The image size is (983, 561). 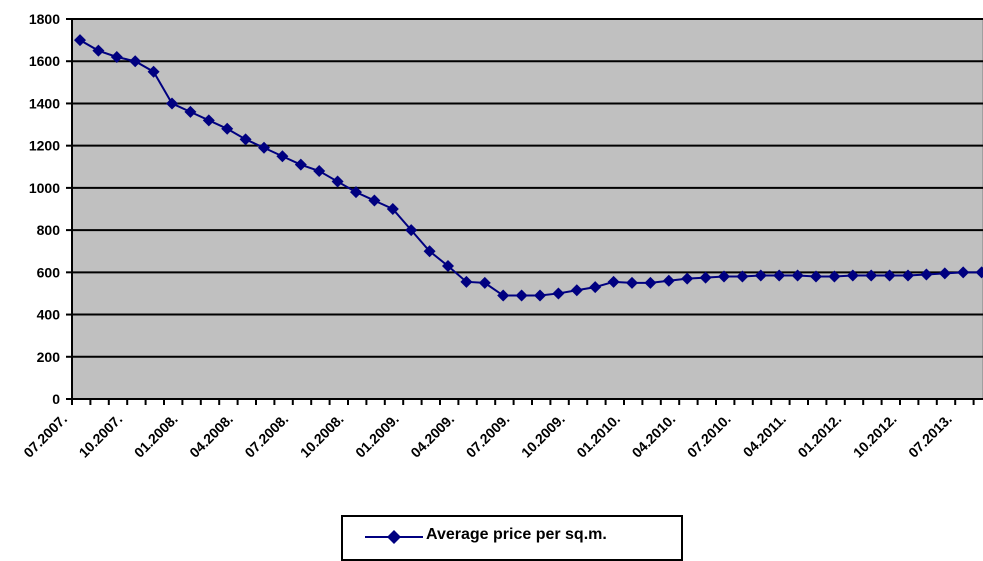 I want to click on x-tick-label: 01.2009., so click(x=377, y=436).